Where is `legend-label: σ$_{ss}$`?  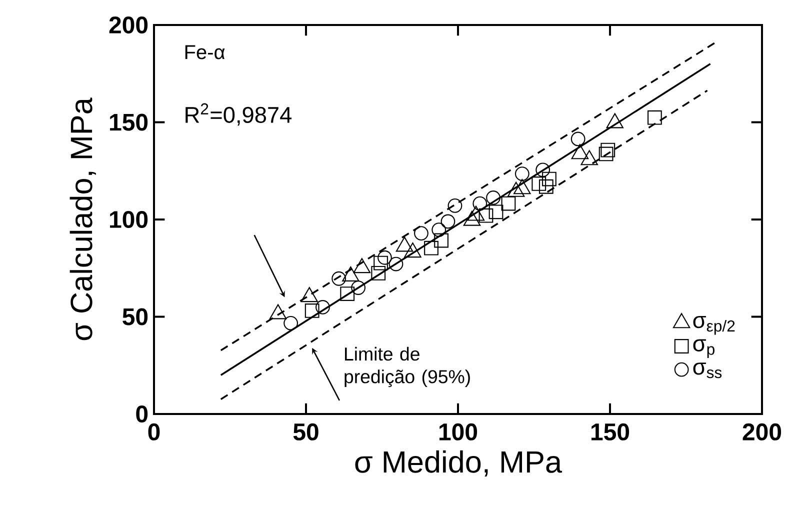 legend-label: σ$_{ss}$ is located at coordinates (707, 370).